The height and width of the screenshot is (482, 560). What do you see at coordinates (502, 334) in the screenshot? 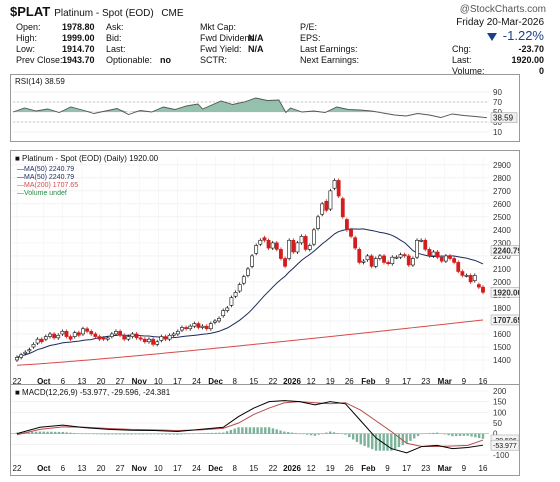
I see `y-tick-label: 1600` at bounding box center [502, 334].